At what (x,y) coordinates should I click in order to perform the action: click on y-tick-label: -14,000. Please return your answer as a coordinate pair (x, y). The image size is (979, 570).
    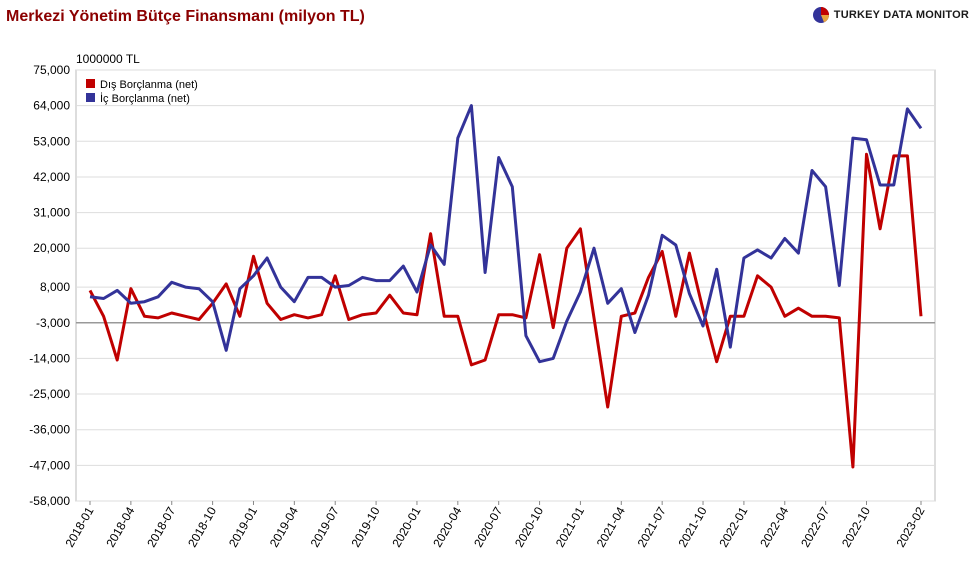
    Looking at the image, I should click on (49, 358).